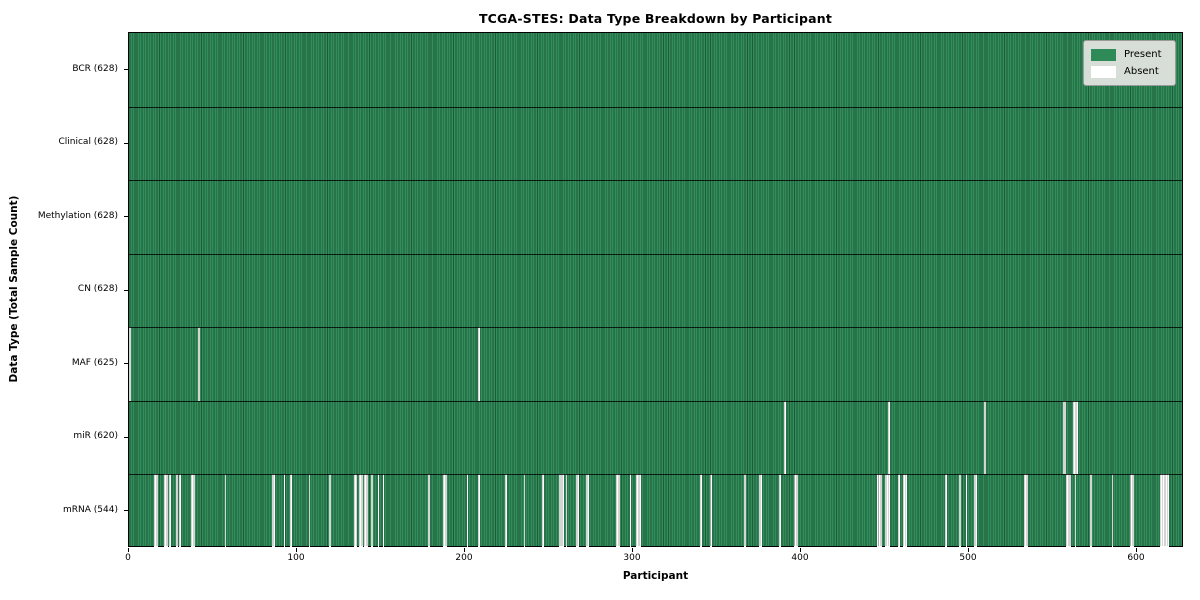 The width and height of the screenshot is (1200, 600). What do you see at coordinates (655, 143) in the screenshot?
I see `data-row-Clinical` at bounding box center [655, 143].